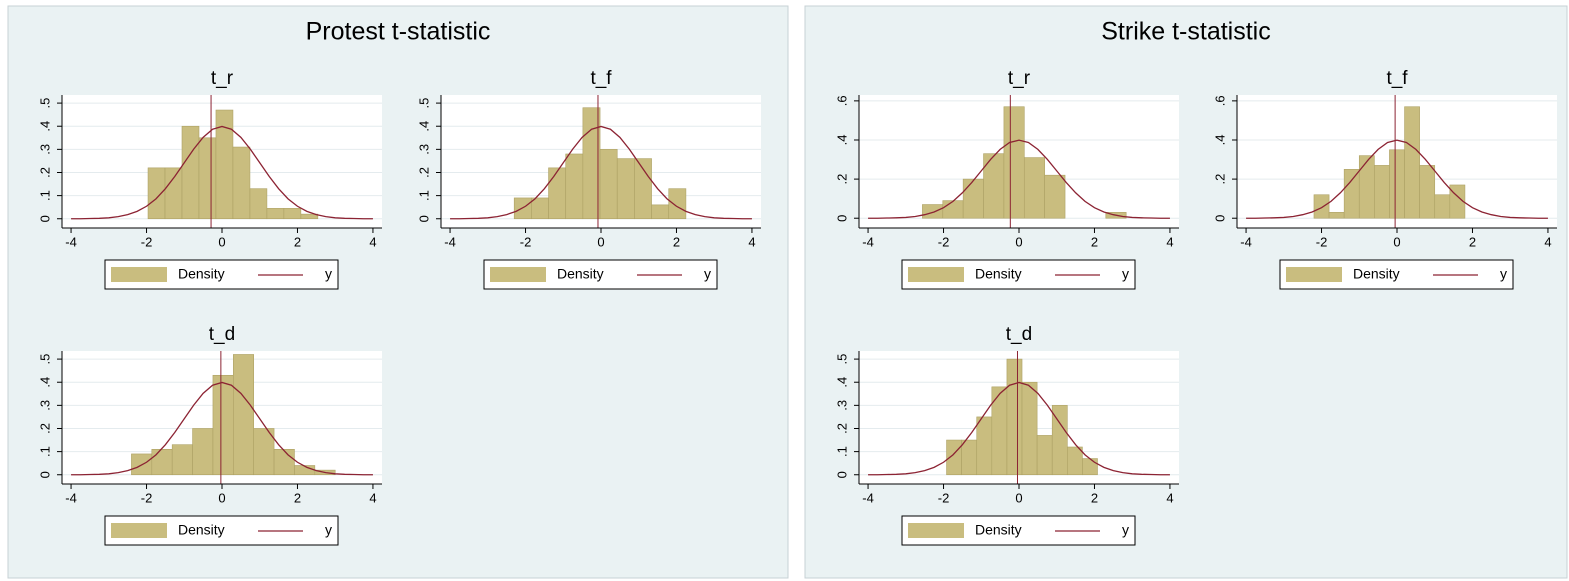  I want to click on panel-title: Protest t-statistic, so click(398, 32).